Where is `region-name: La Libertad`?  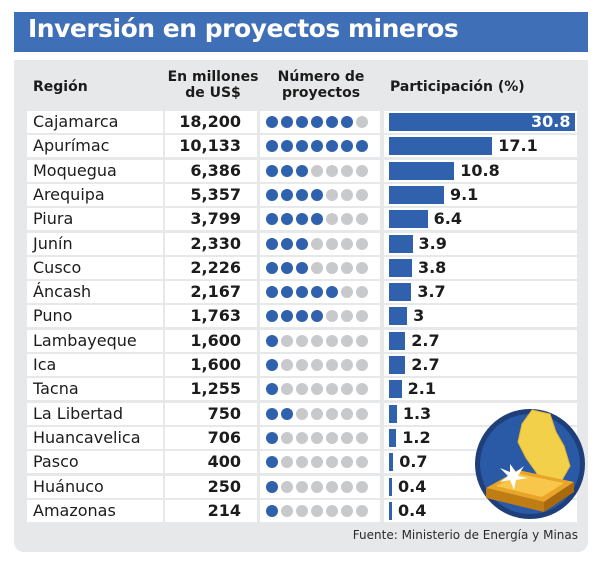 region-name: La Libertad is located at coordinates (78, 413).